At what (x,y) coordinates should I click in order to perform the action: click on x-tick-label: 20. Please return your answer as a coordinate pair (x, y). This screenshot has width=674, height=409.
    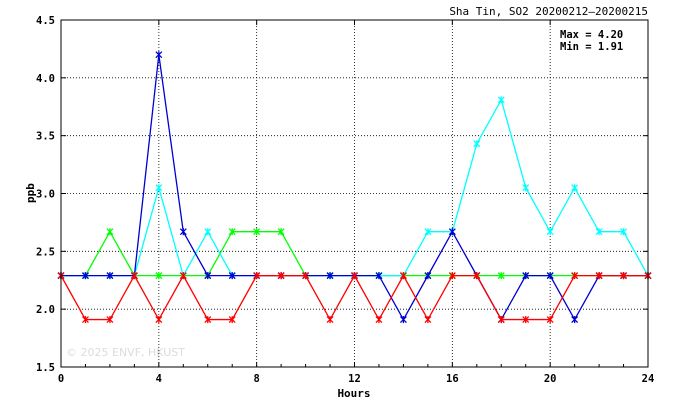
    Looking at the image, I should click on (550, 379).